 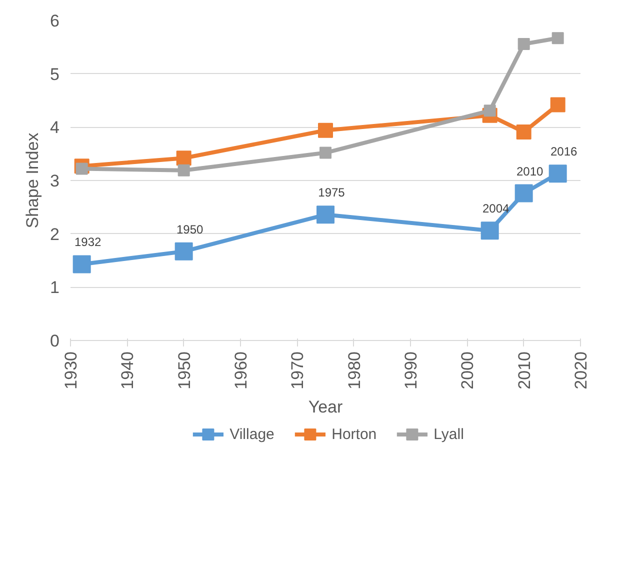 I want to click on legend-label: Lyall, so click(x=449, y=434).